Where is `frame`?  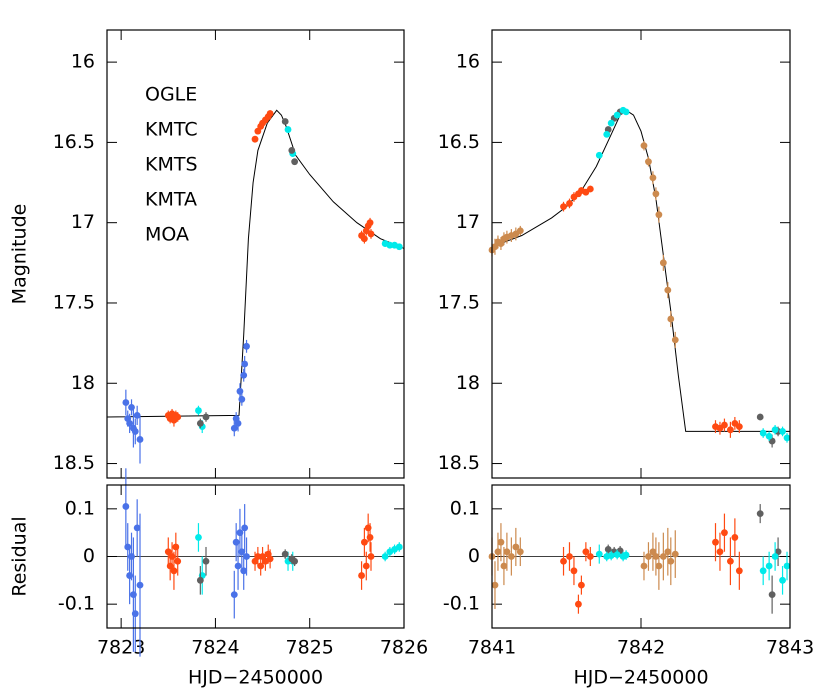 frame is located at coordinates (641, 556).